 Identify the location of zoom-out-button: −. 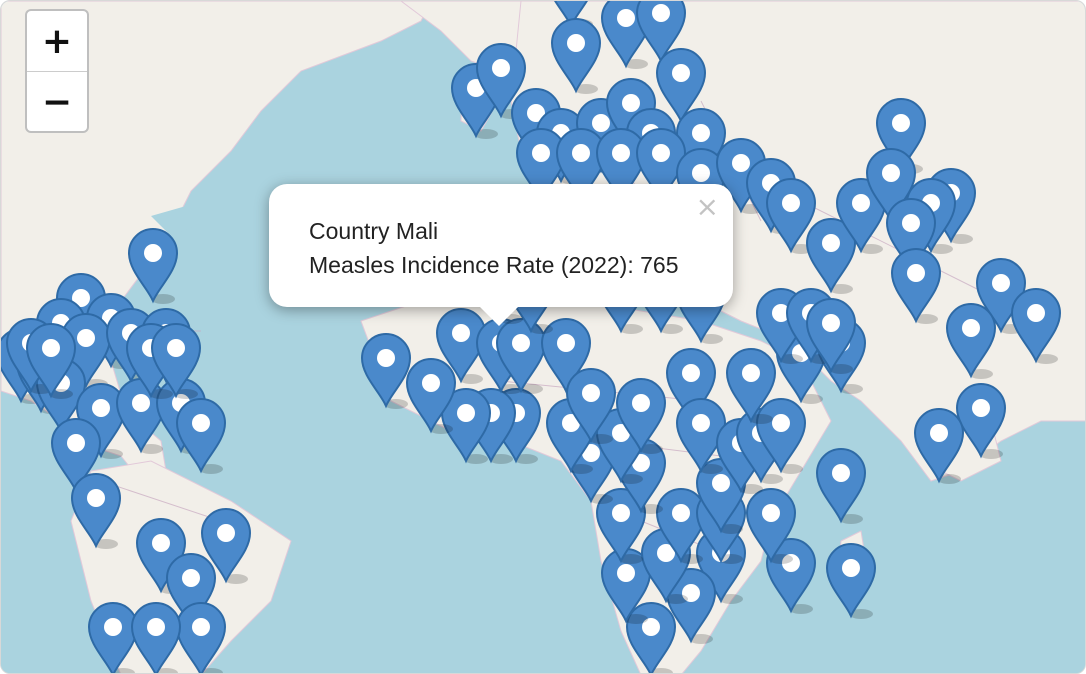
(57, 102).